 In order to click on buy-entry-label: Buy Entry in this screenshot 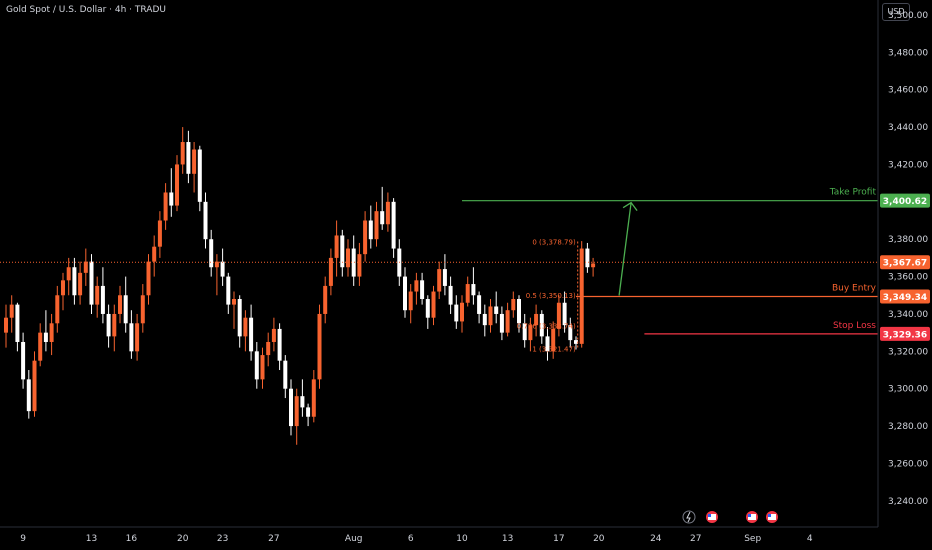, I will do `click(854, 289)`.